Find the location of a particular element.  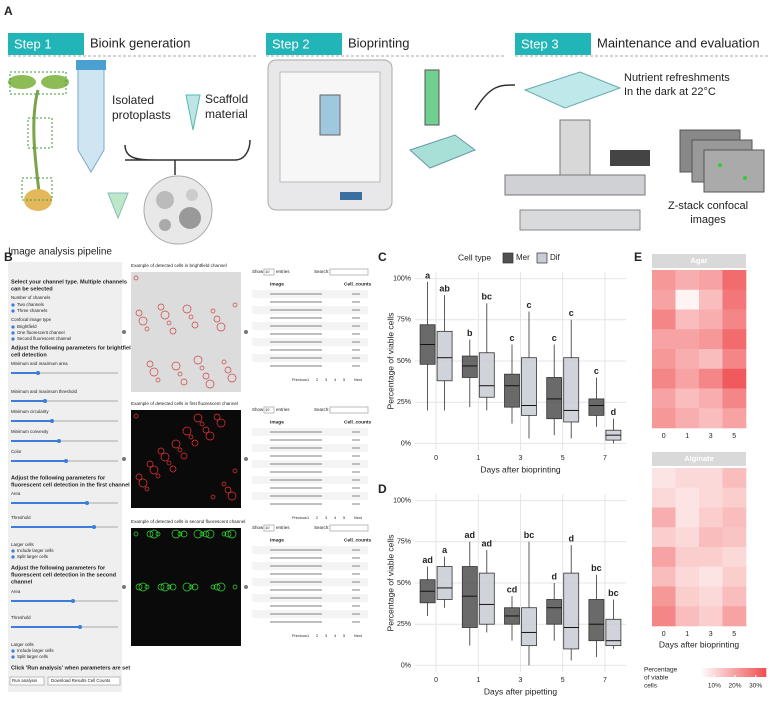

significance-letter: ab is located at coordinates (444, 288).